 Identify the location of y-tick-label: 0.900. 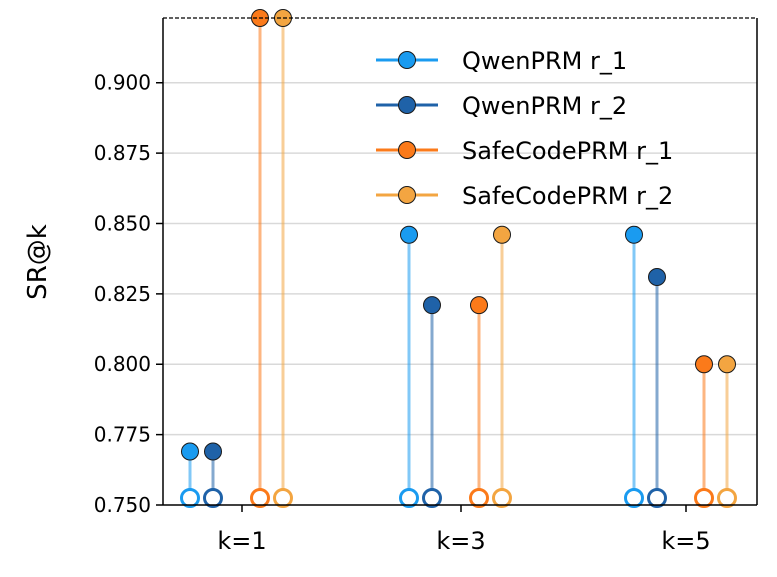
(122, 83).